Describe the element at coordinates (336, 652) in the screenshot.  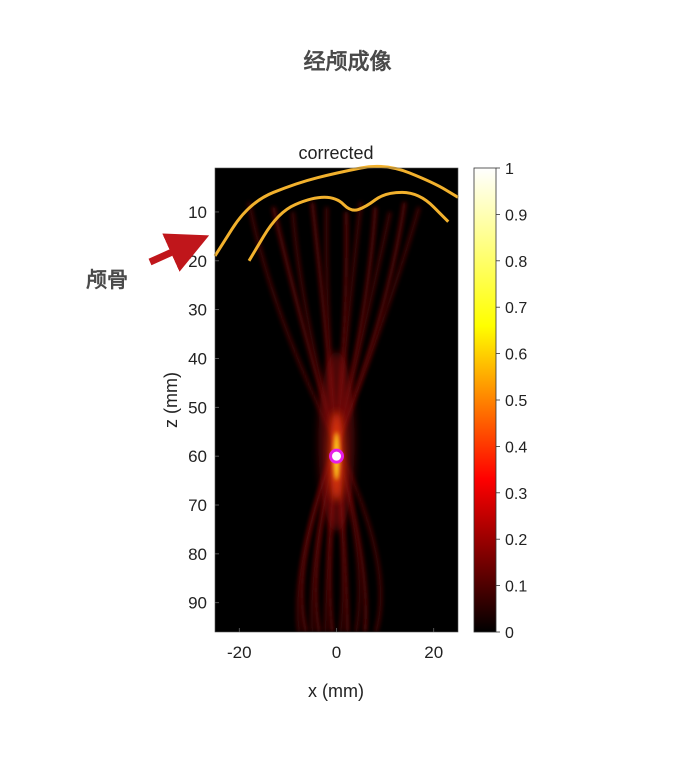
I see `x-tick-label: 0` at that location.